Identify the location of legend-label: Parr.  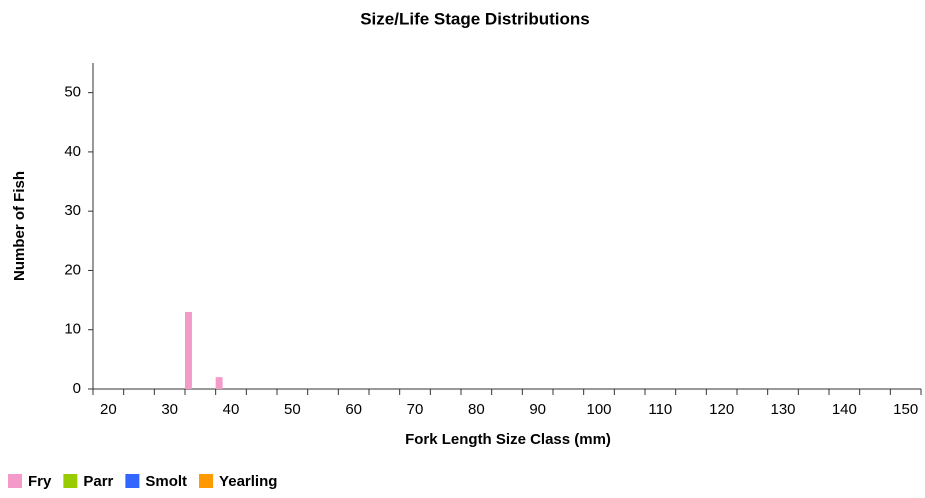
(98, 481).